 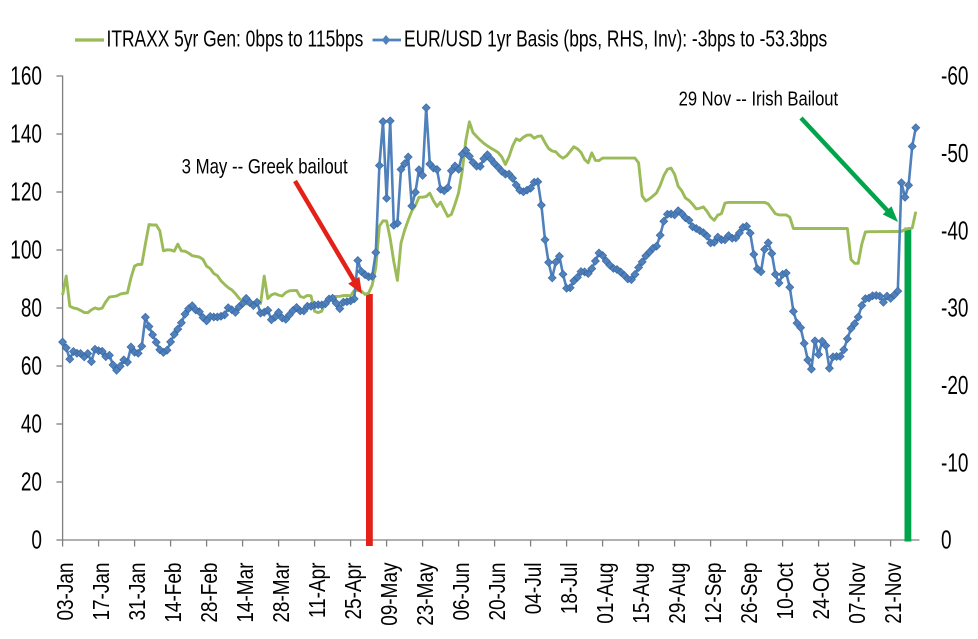 What do you see at coordinates (173, 593) in the screenshot?
I see `svg-text: 14-Feb` at bounding box center [173, 593].